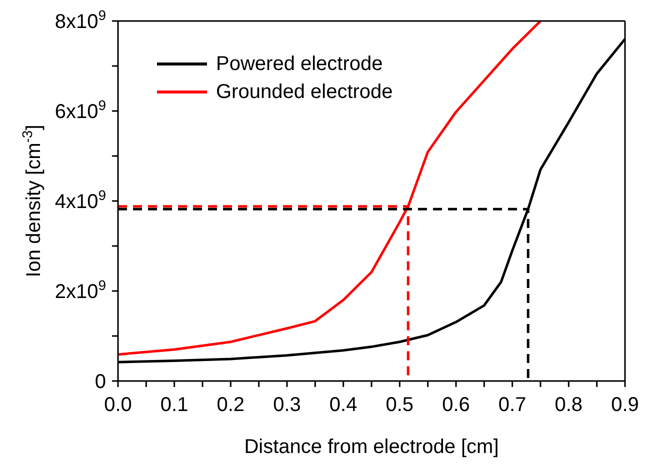  I want to click on x-tick-label: 0.4, so click(343, 405).